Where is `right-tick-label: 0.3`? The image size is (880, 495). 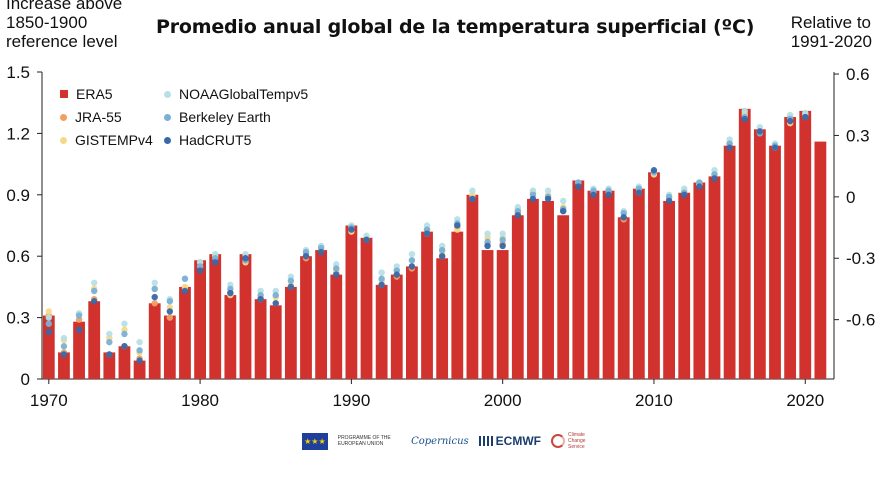
right-tick-label: 0.3 is located at coordinates (858, 135).